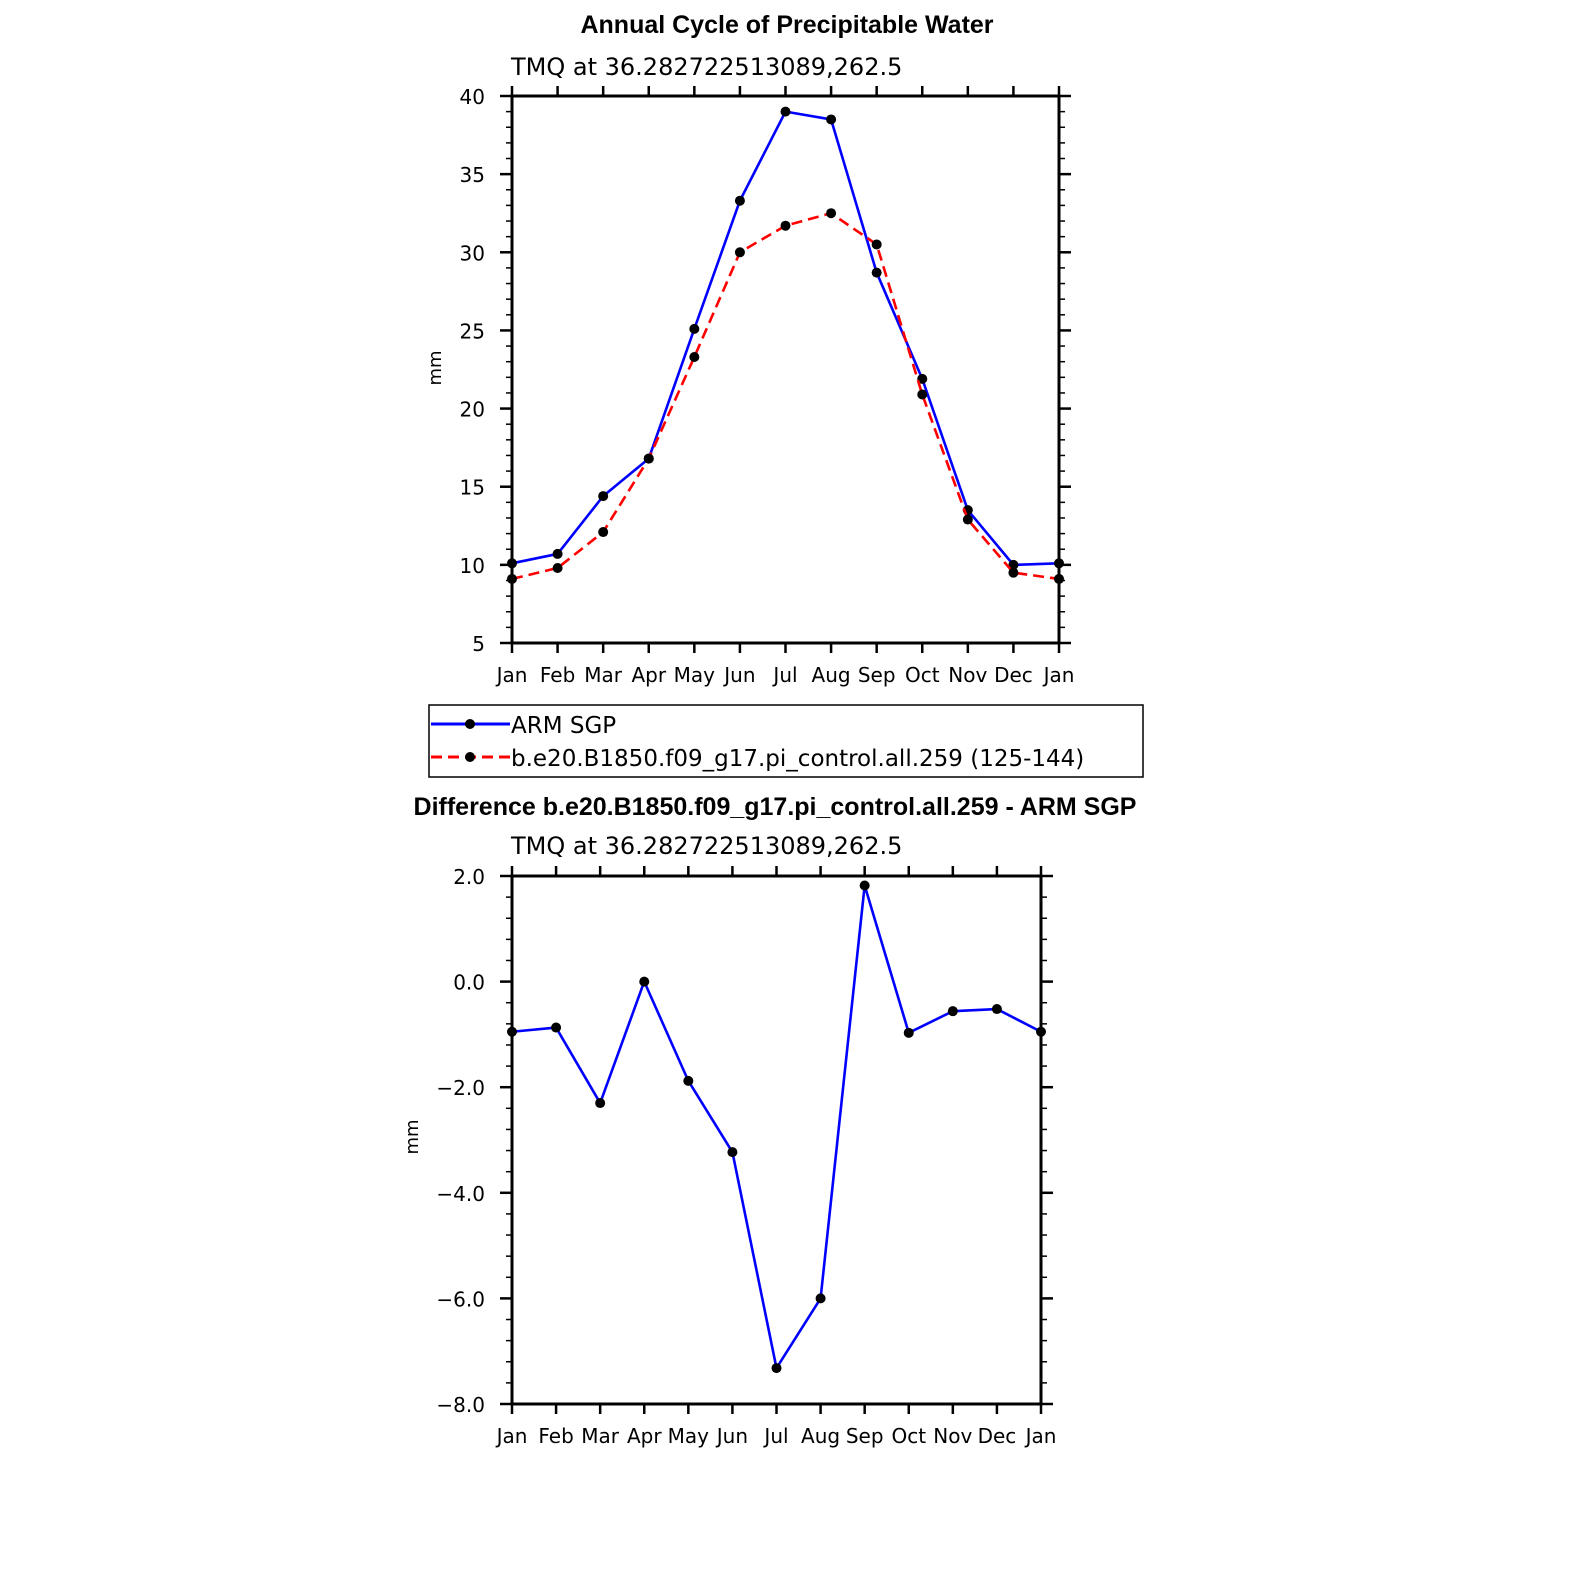 This screenshot has width=1574, height=1574. I want to click on legend-entry-arm: ARM SGP, so click(523, 726).